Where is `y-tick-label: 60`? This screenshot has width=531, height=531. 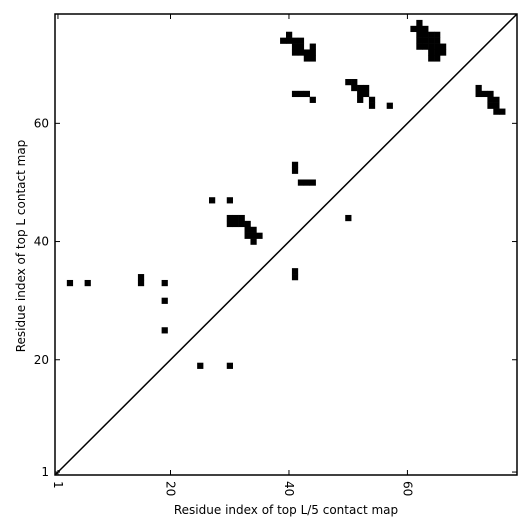 y-tick-label: 60 is located at coordinates (41, 123).